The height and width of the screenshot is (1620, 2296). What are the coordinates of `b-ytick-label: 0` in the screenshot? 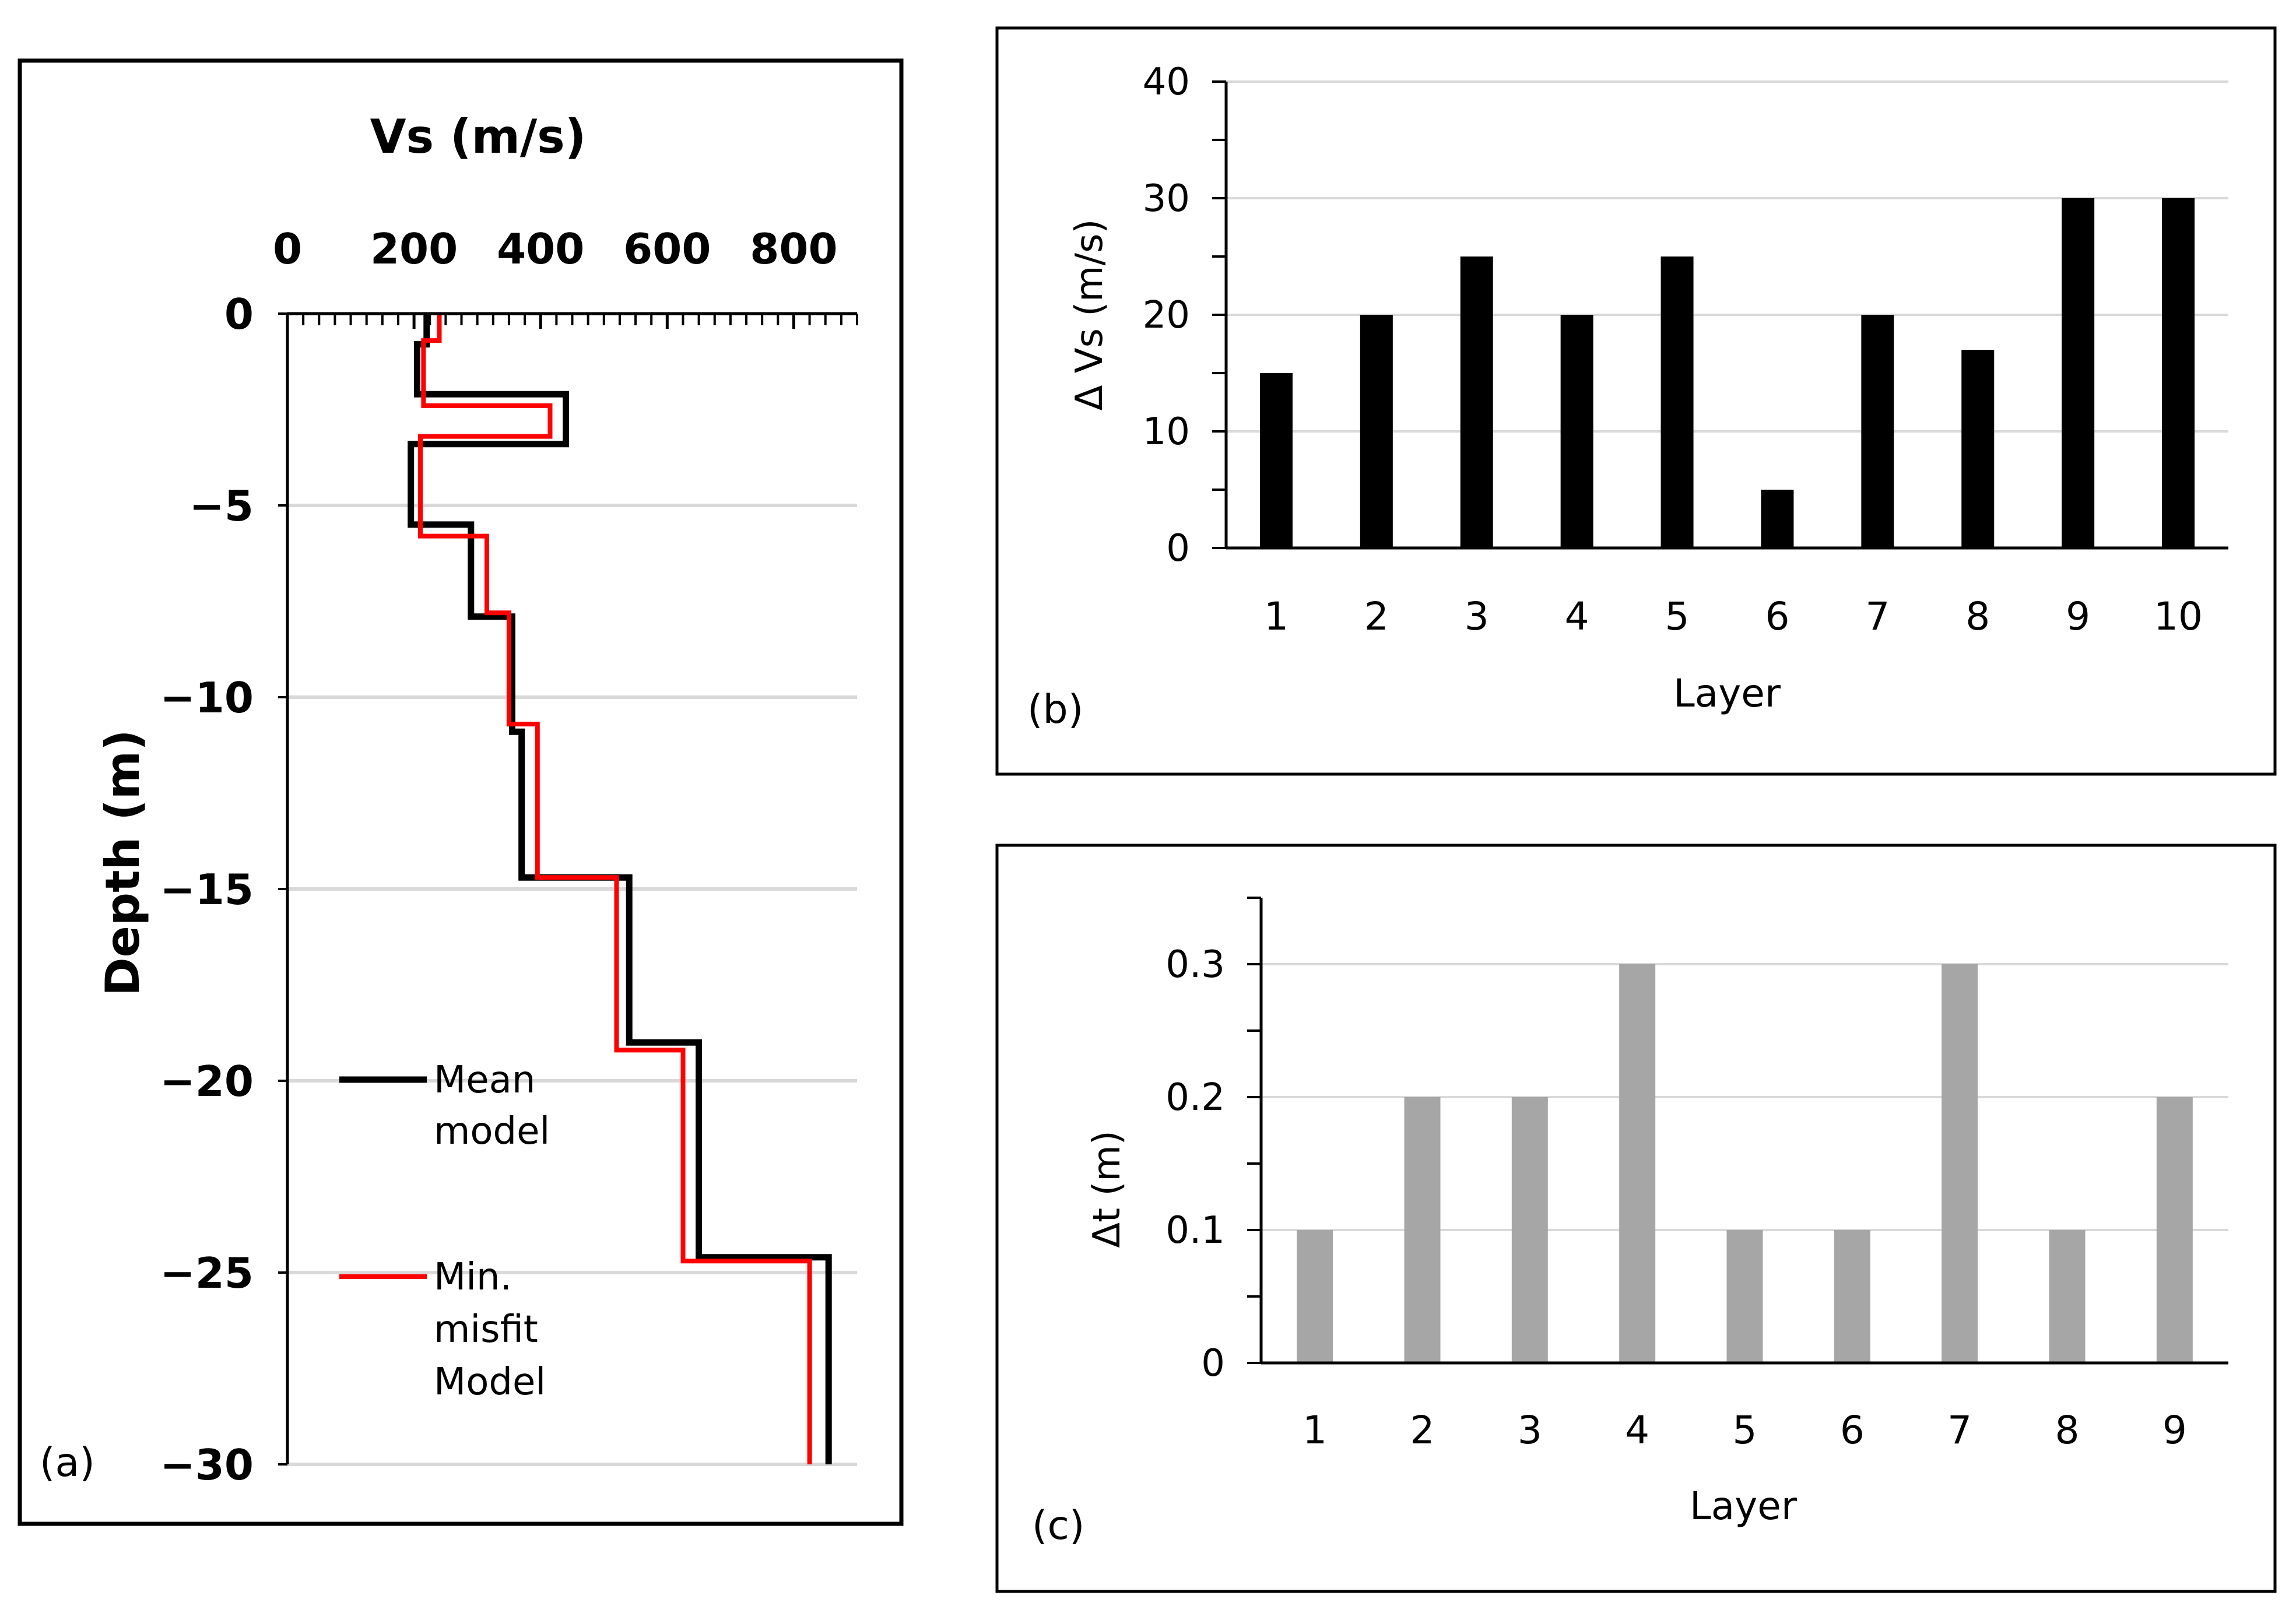 It's located at (1178, 548).